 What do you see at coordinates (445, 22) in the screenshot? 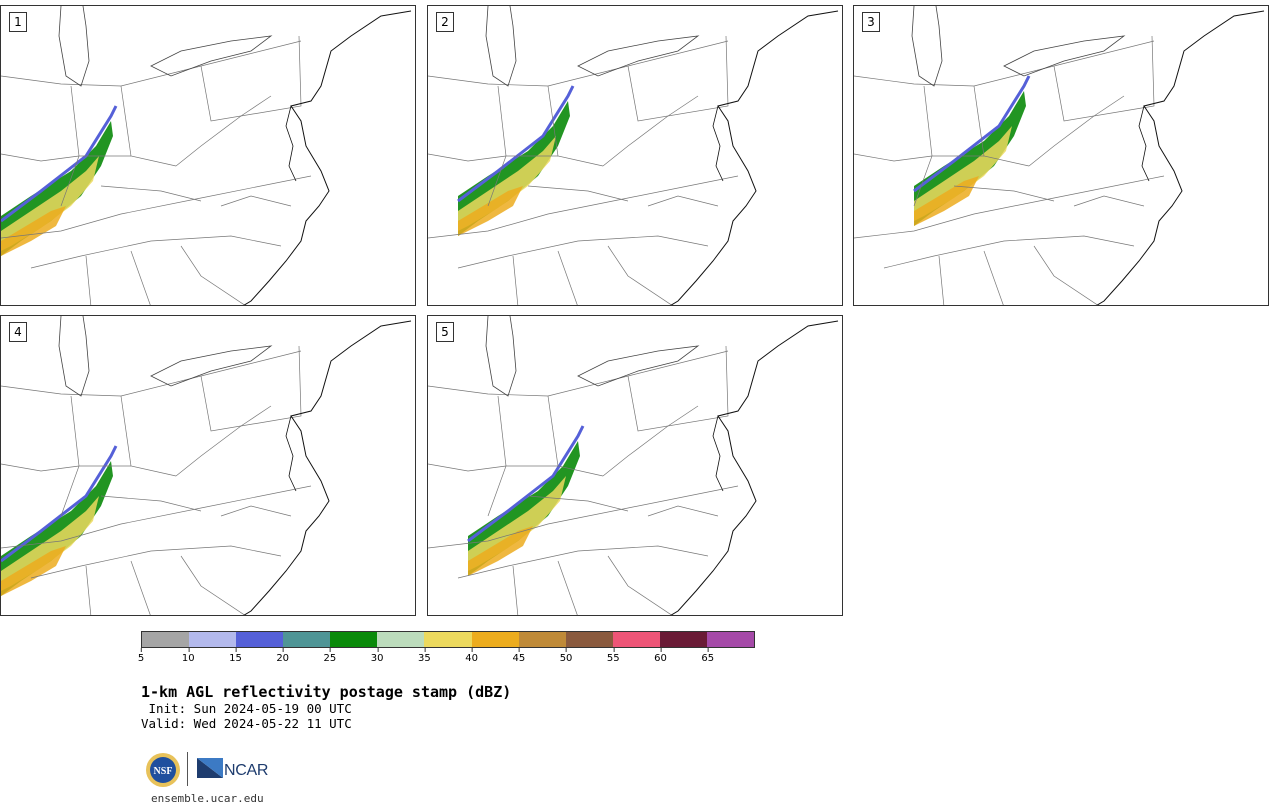
I see `panel-number-2: 2` at bounding box center [445, 22].